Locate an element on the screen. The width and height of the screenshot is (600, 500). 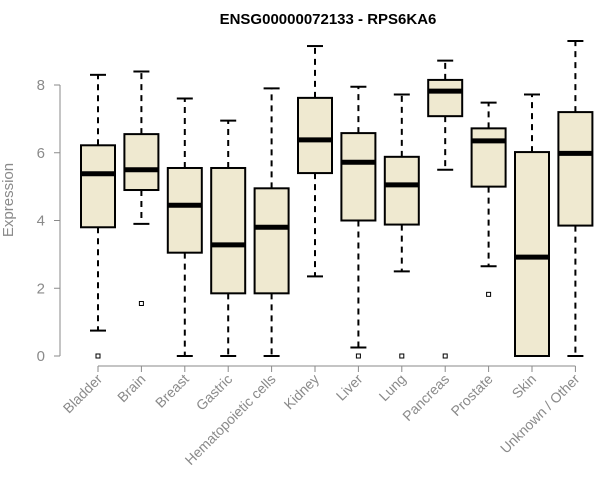
y-tick-label-1: 2 is located at coordinates (41, 288).